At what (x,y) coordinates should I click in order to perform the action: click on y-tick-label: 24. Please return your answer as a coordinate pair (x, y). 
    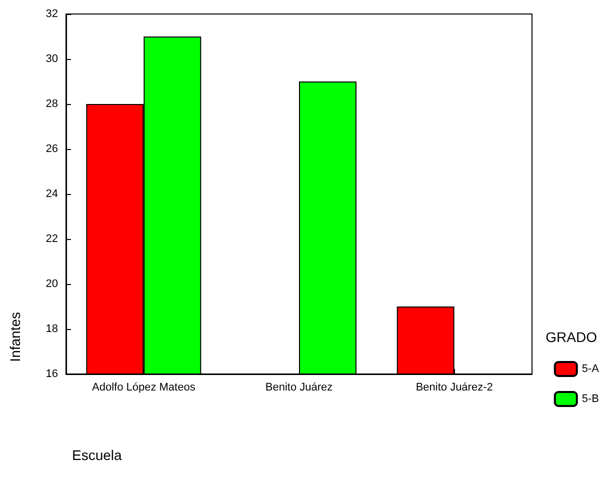
    Looking at the image, I should click on (52, 194).